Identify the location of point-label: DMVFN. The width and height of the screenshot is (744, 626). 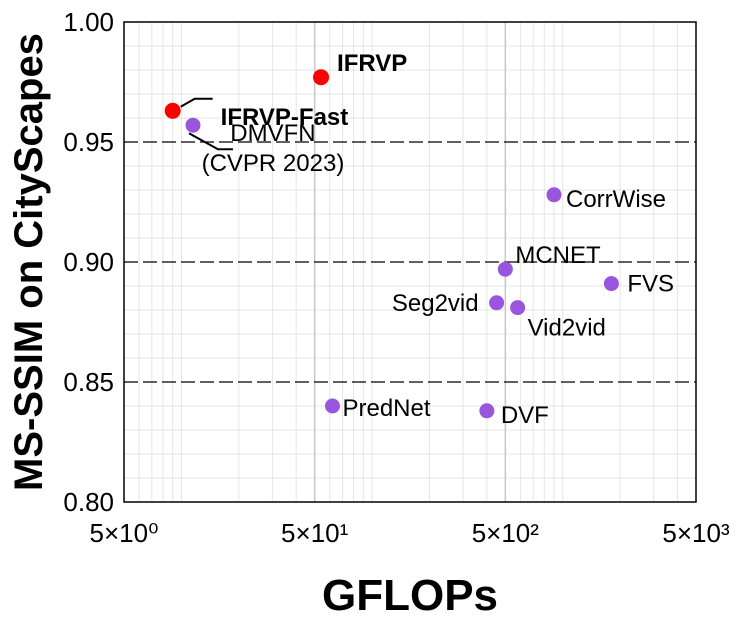
(272, 133).